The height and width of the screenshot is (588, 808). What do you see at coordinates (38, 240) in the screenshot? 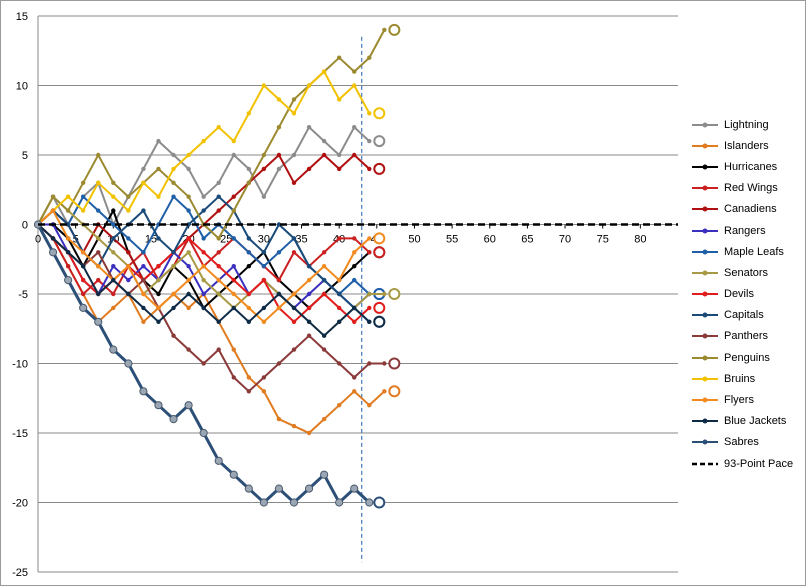
I see `x-tick-label: 0` at bounding box center [38, 240].